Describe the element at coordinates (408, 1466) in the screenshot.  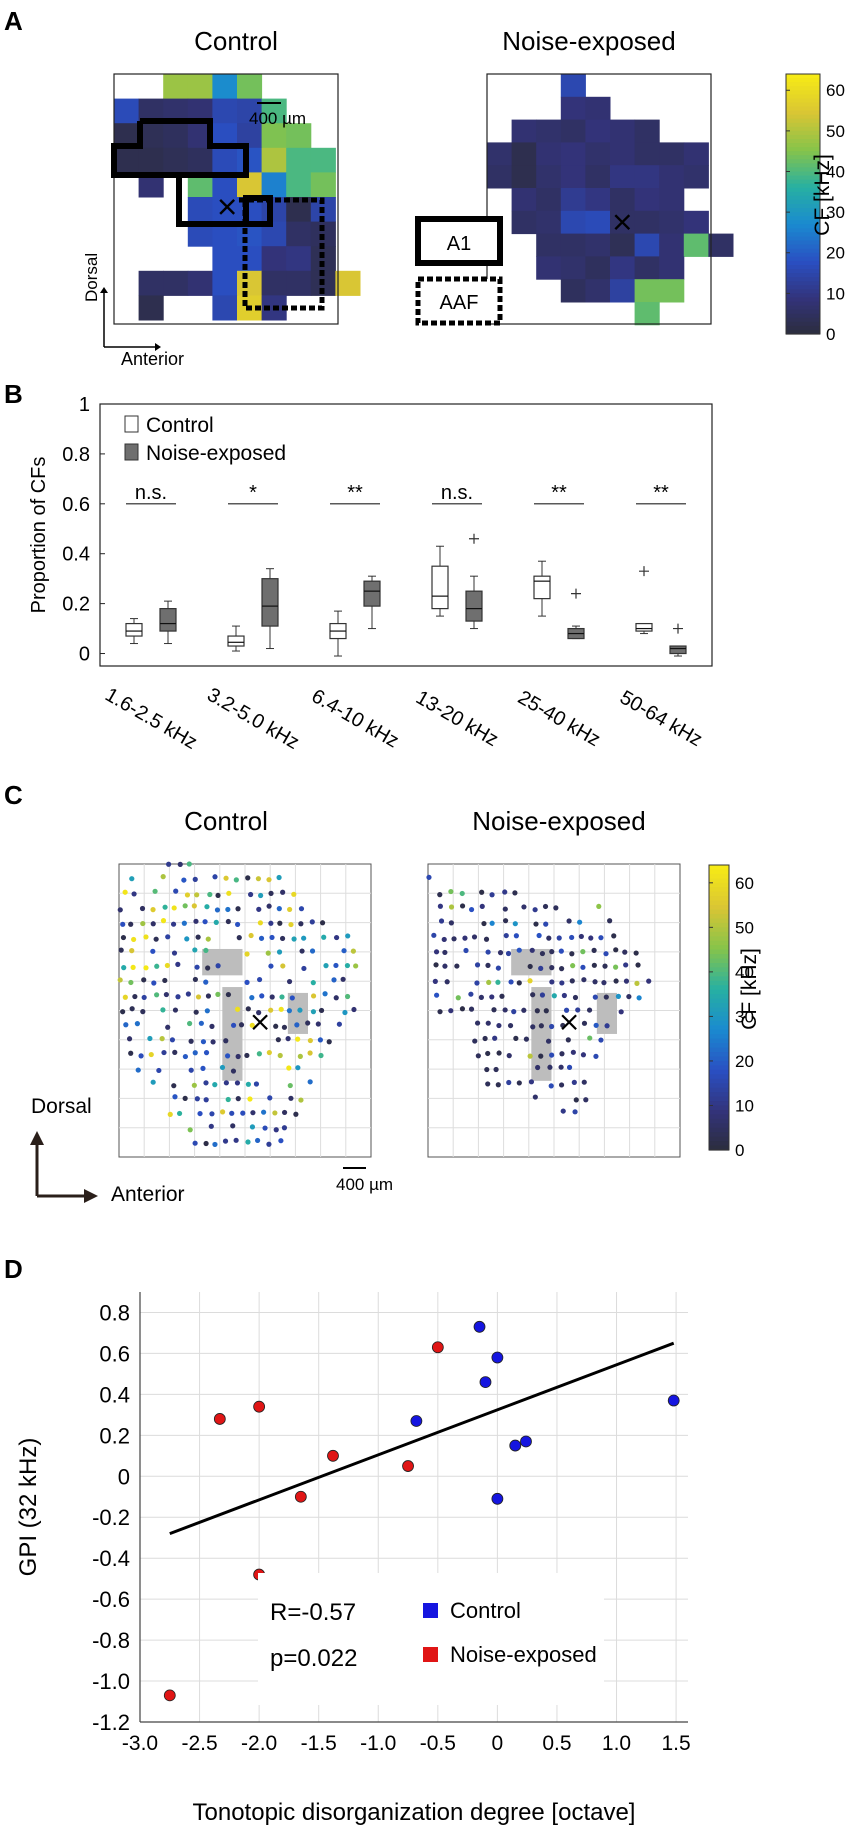
I see `point-noise` at that location.